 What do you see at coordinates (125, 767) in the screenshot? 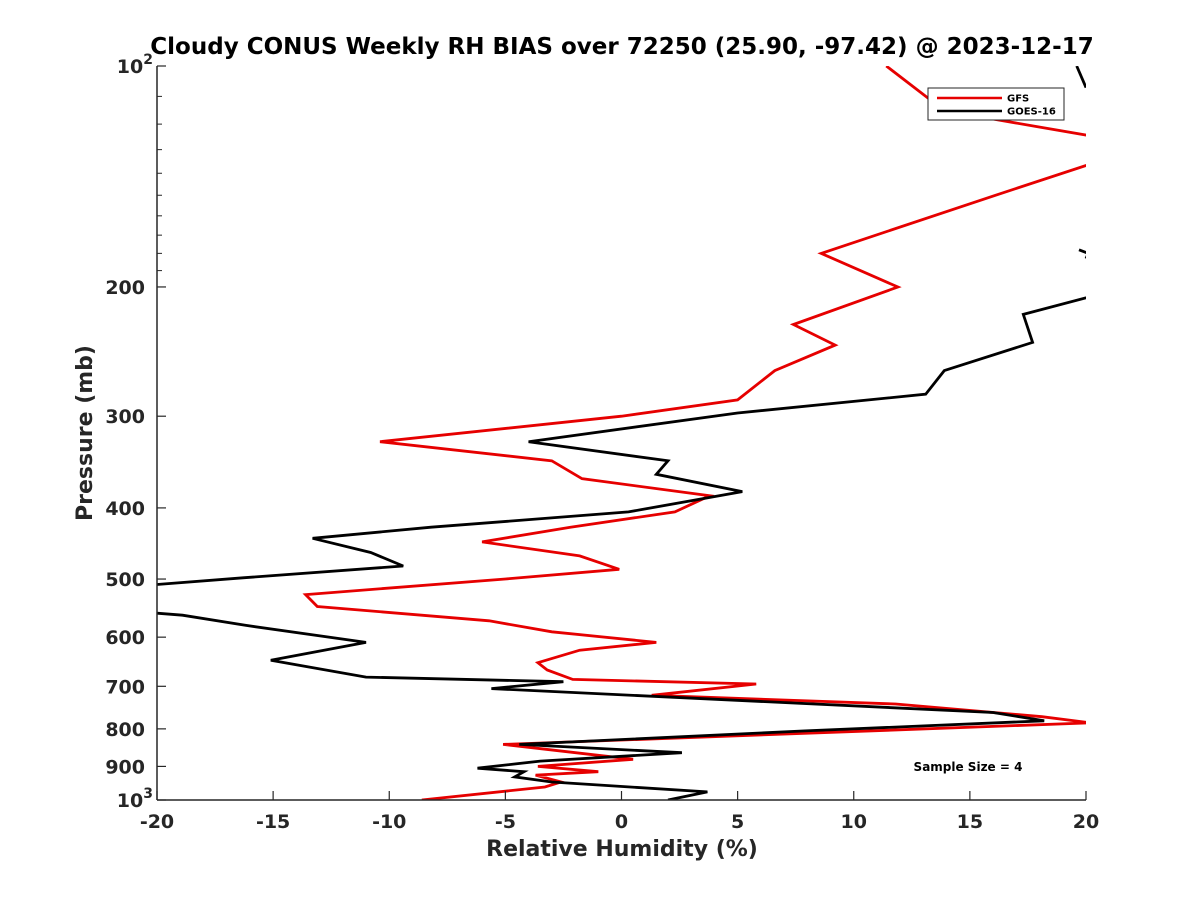
I see `y-tick-label: 900` at bounding box center [125, 767].